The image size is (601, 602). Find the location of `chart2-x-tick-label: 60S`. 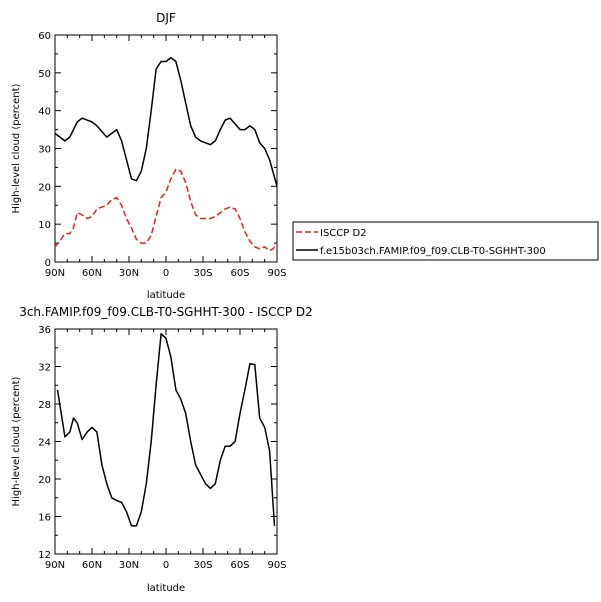

chart2-x-tick-label: 60S is located at coordinates (239, 565).